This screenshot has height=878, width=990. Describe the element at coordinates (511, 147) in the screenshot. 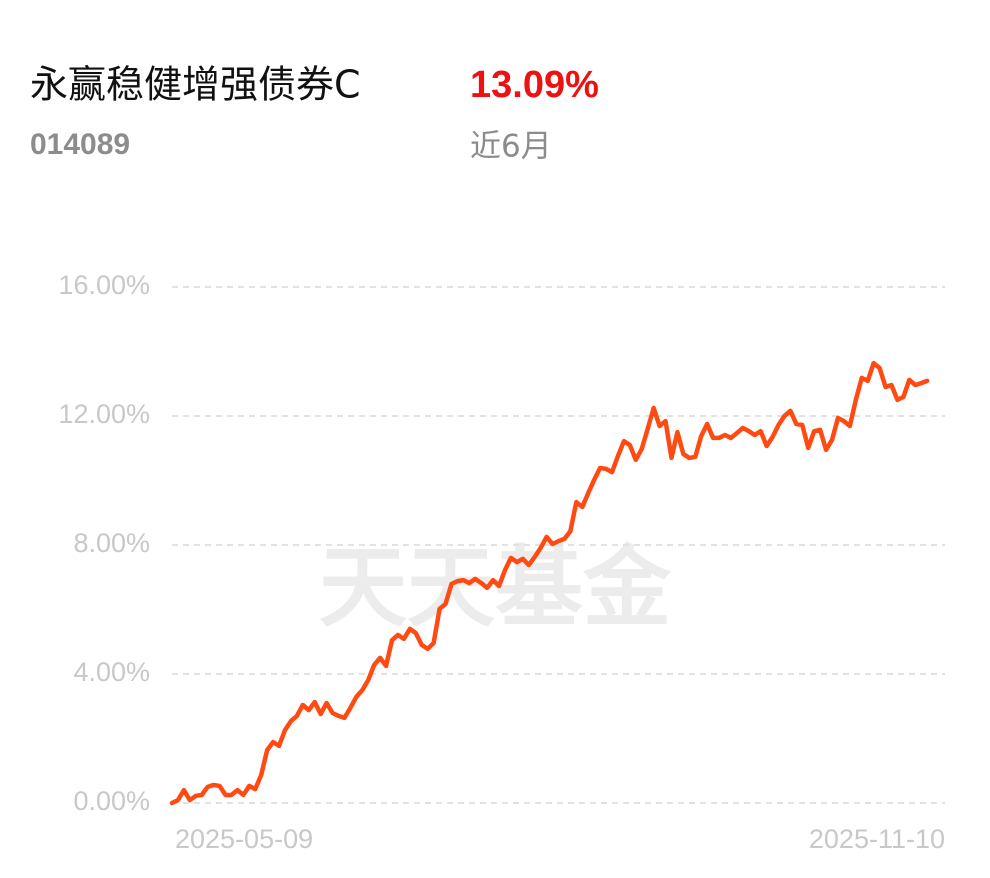

I see `period-label: 近6月` at that location.